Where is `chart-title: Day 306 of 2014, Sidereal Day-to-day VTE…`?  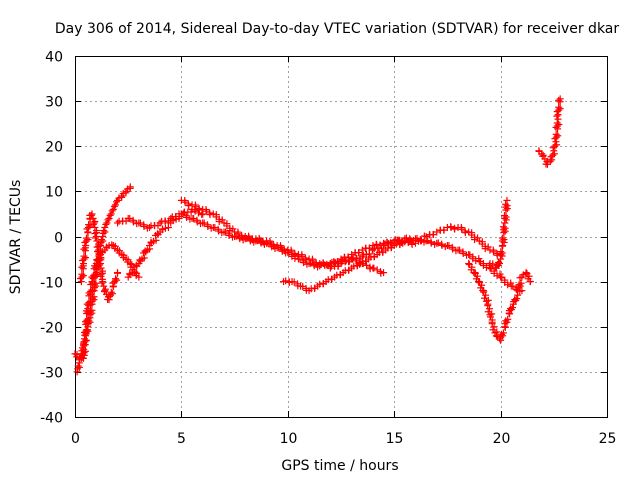
chart-title: Day 306 of 2014, Sidereal Day-to-day VTE… is located at coordinates (337, 29).